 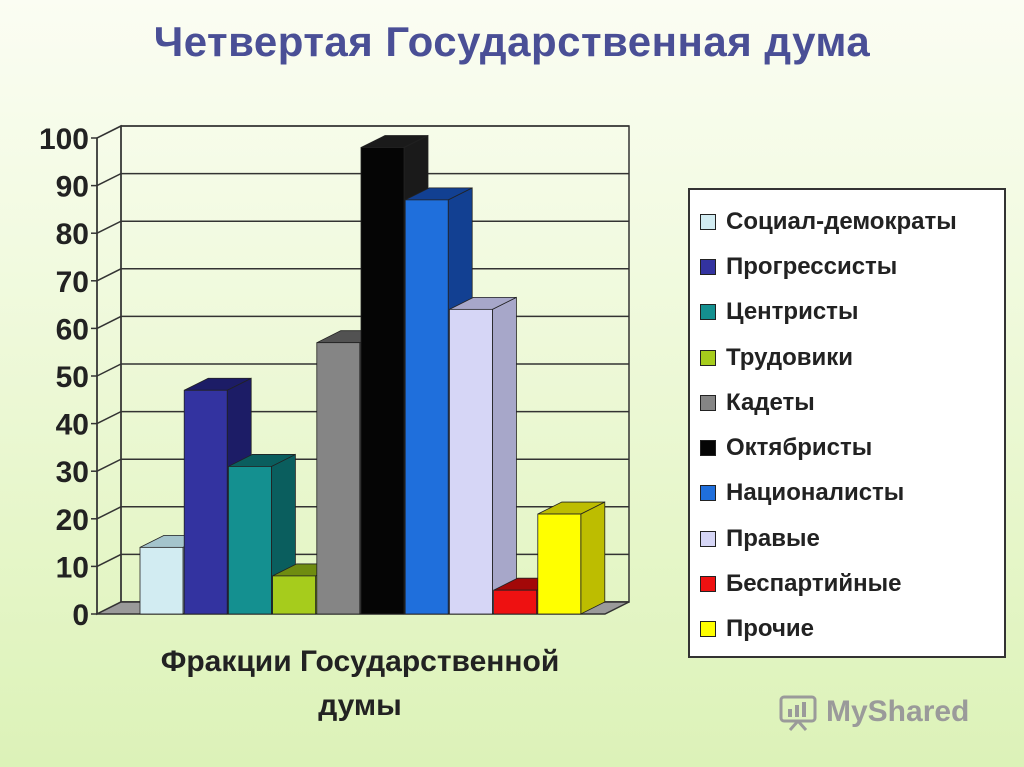 I want to click on y-tick-label: 90, so click(x=72, y=187).